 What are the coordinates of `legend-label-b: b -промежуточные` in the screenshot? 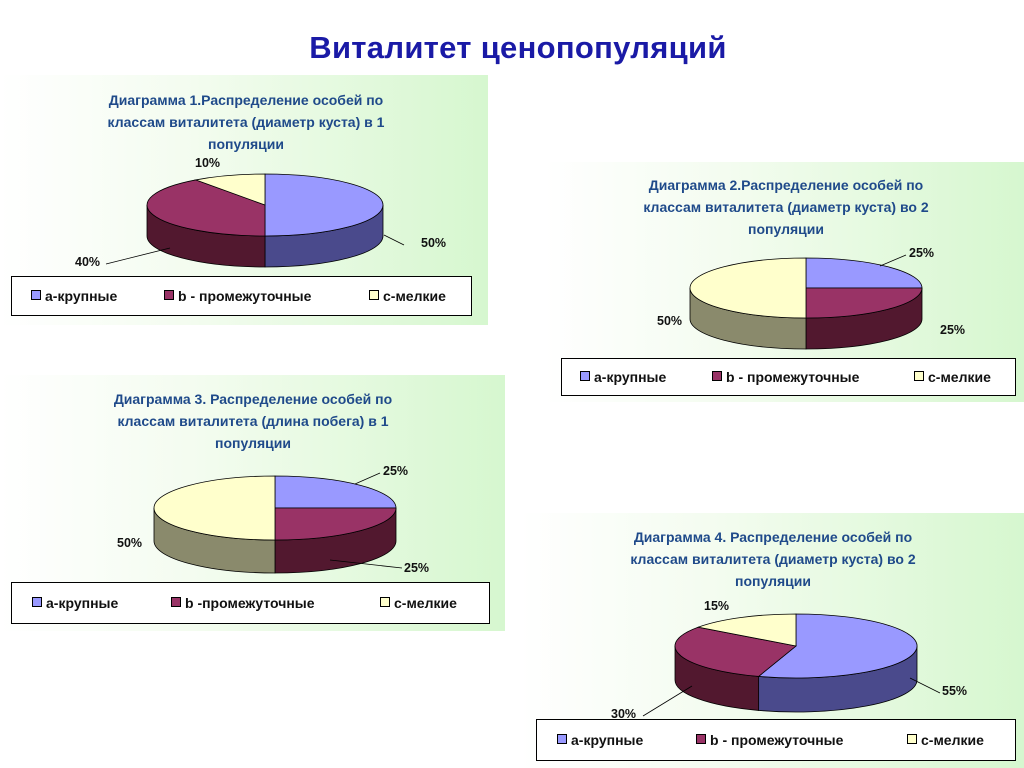 It's located at (250, 603).